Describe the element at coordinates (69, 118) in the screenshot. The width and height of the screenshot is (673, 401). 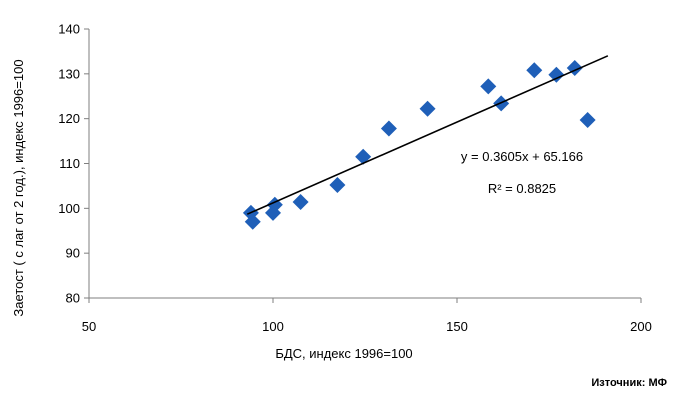
I see `y-tick-label: 120` at that location.